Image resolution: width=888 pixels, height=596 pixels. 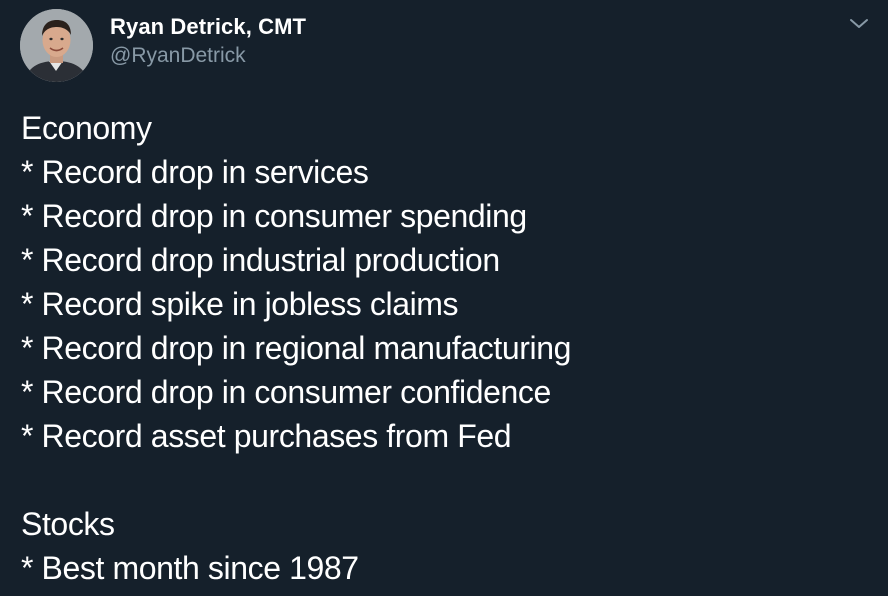 What do you see at coordinates (260, 260) in the screenshot?
I see `list-item: * Record drop industrial production` at bounding box center [260, 260].